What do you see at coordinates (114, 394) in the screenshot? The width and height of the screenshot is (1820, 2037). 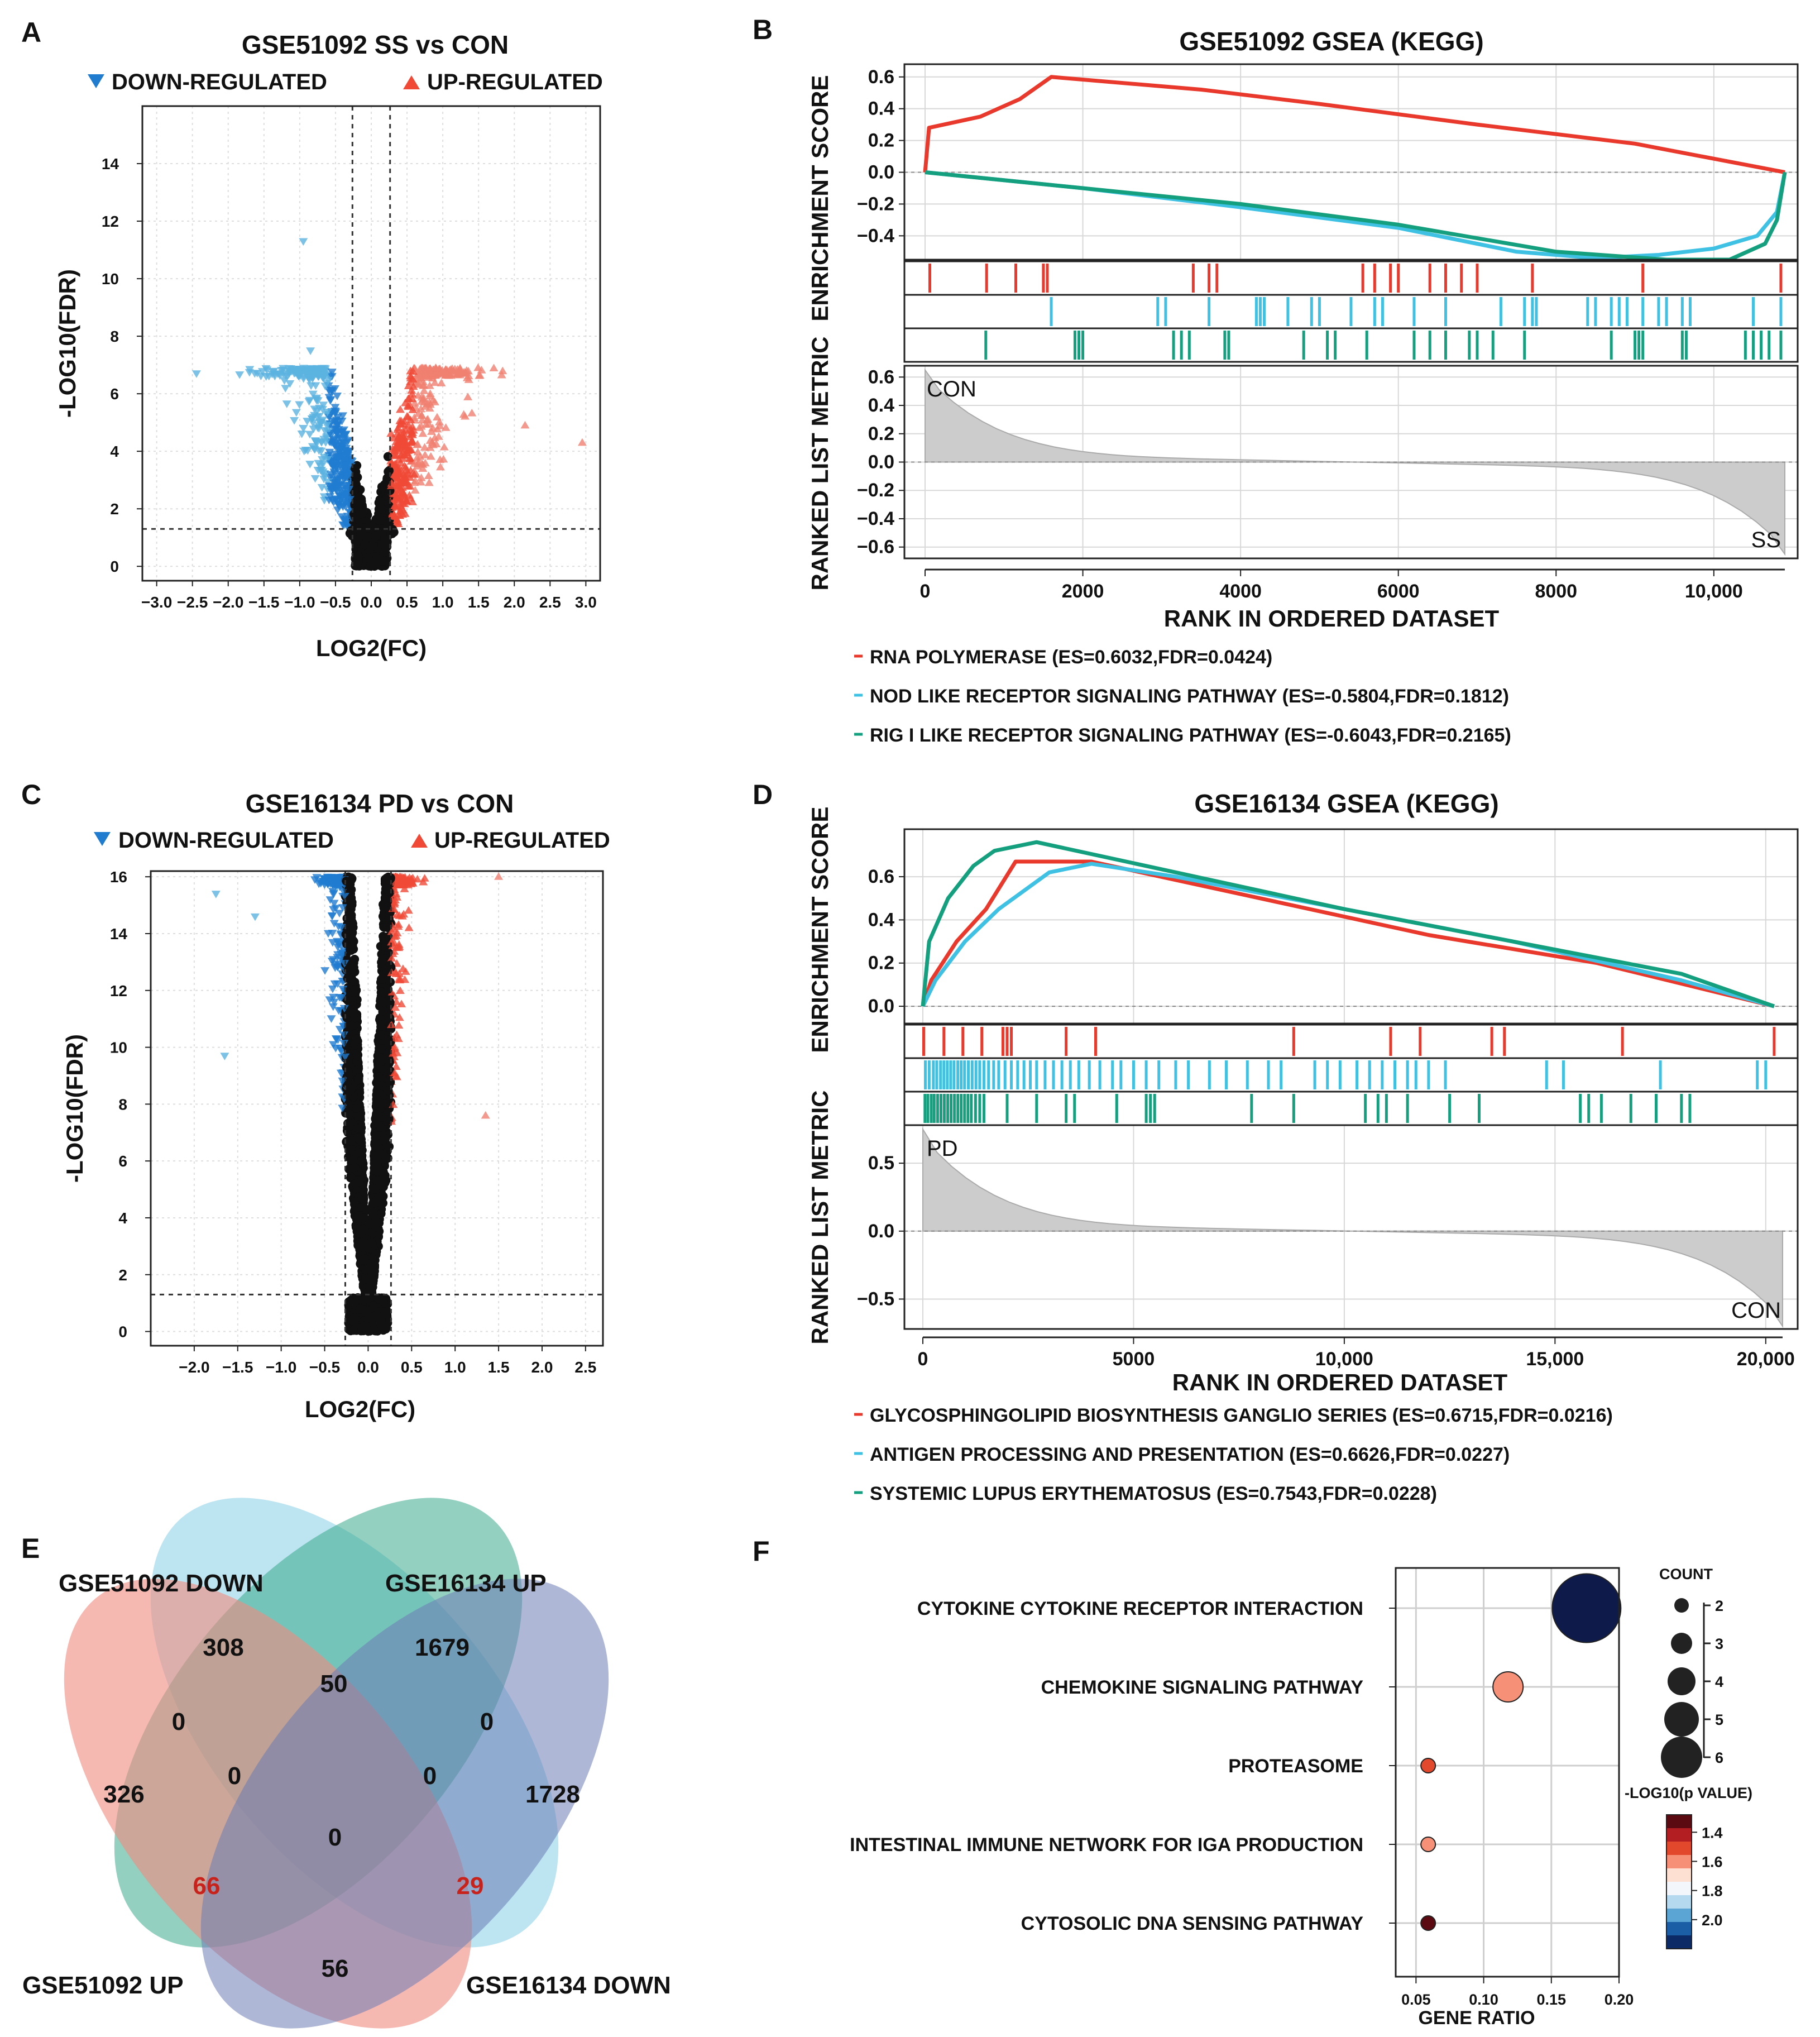 I see `y-tick-label: 6` at bounding box center [114, 394].